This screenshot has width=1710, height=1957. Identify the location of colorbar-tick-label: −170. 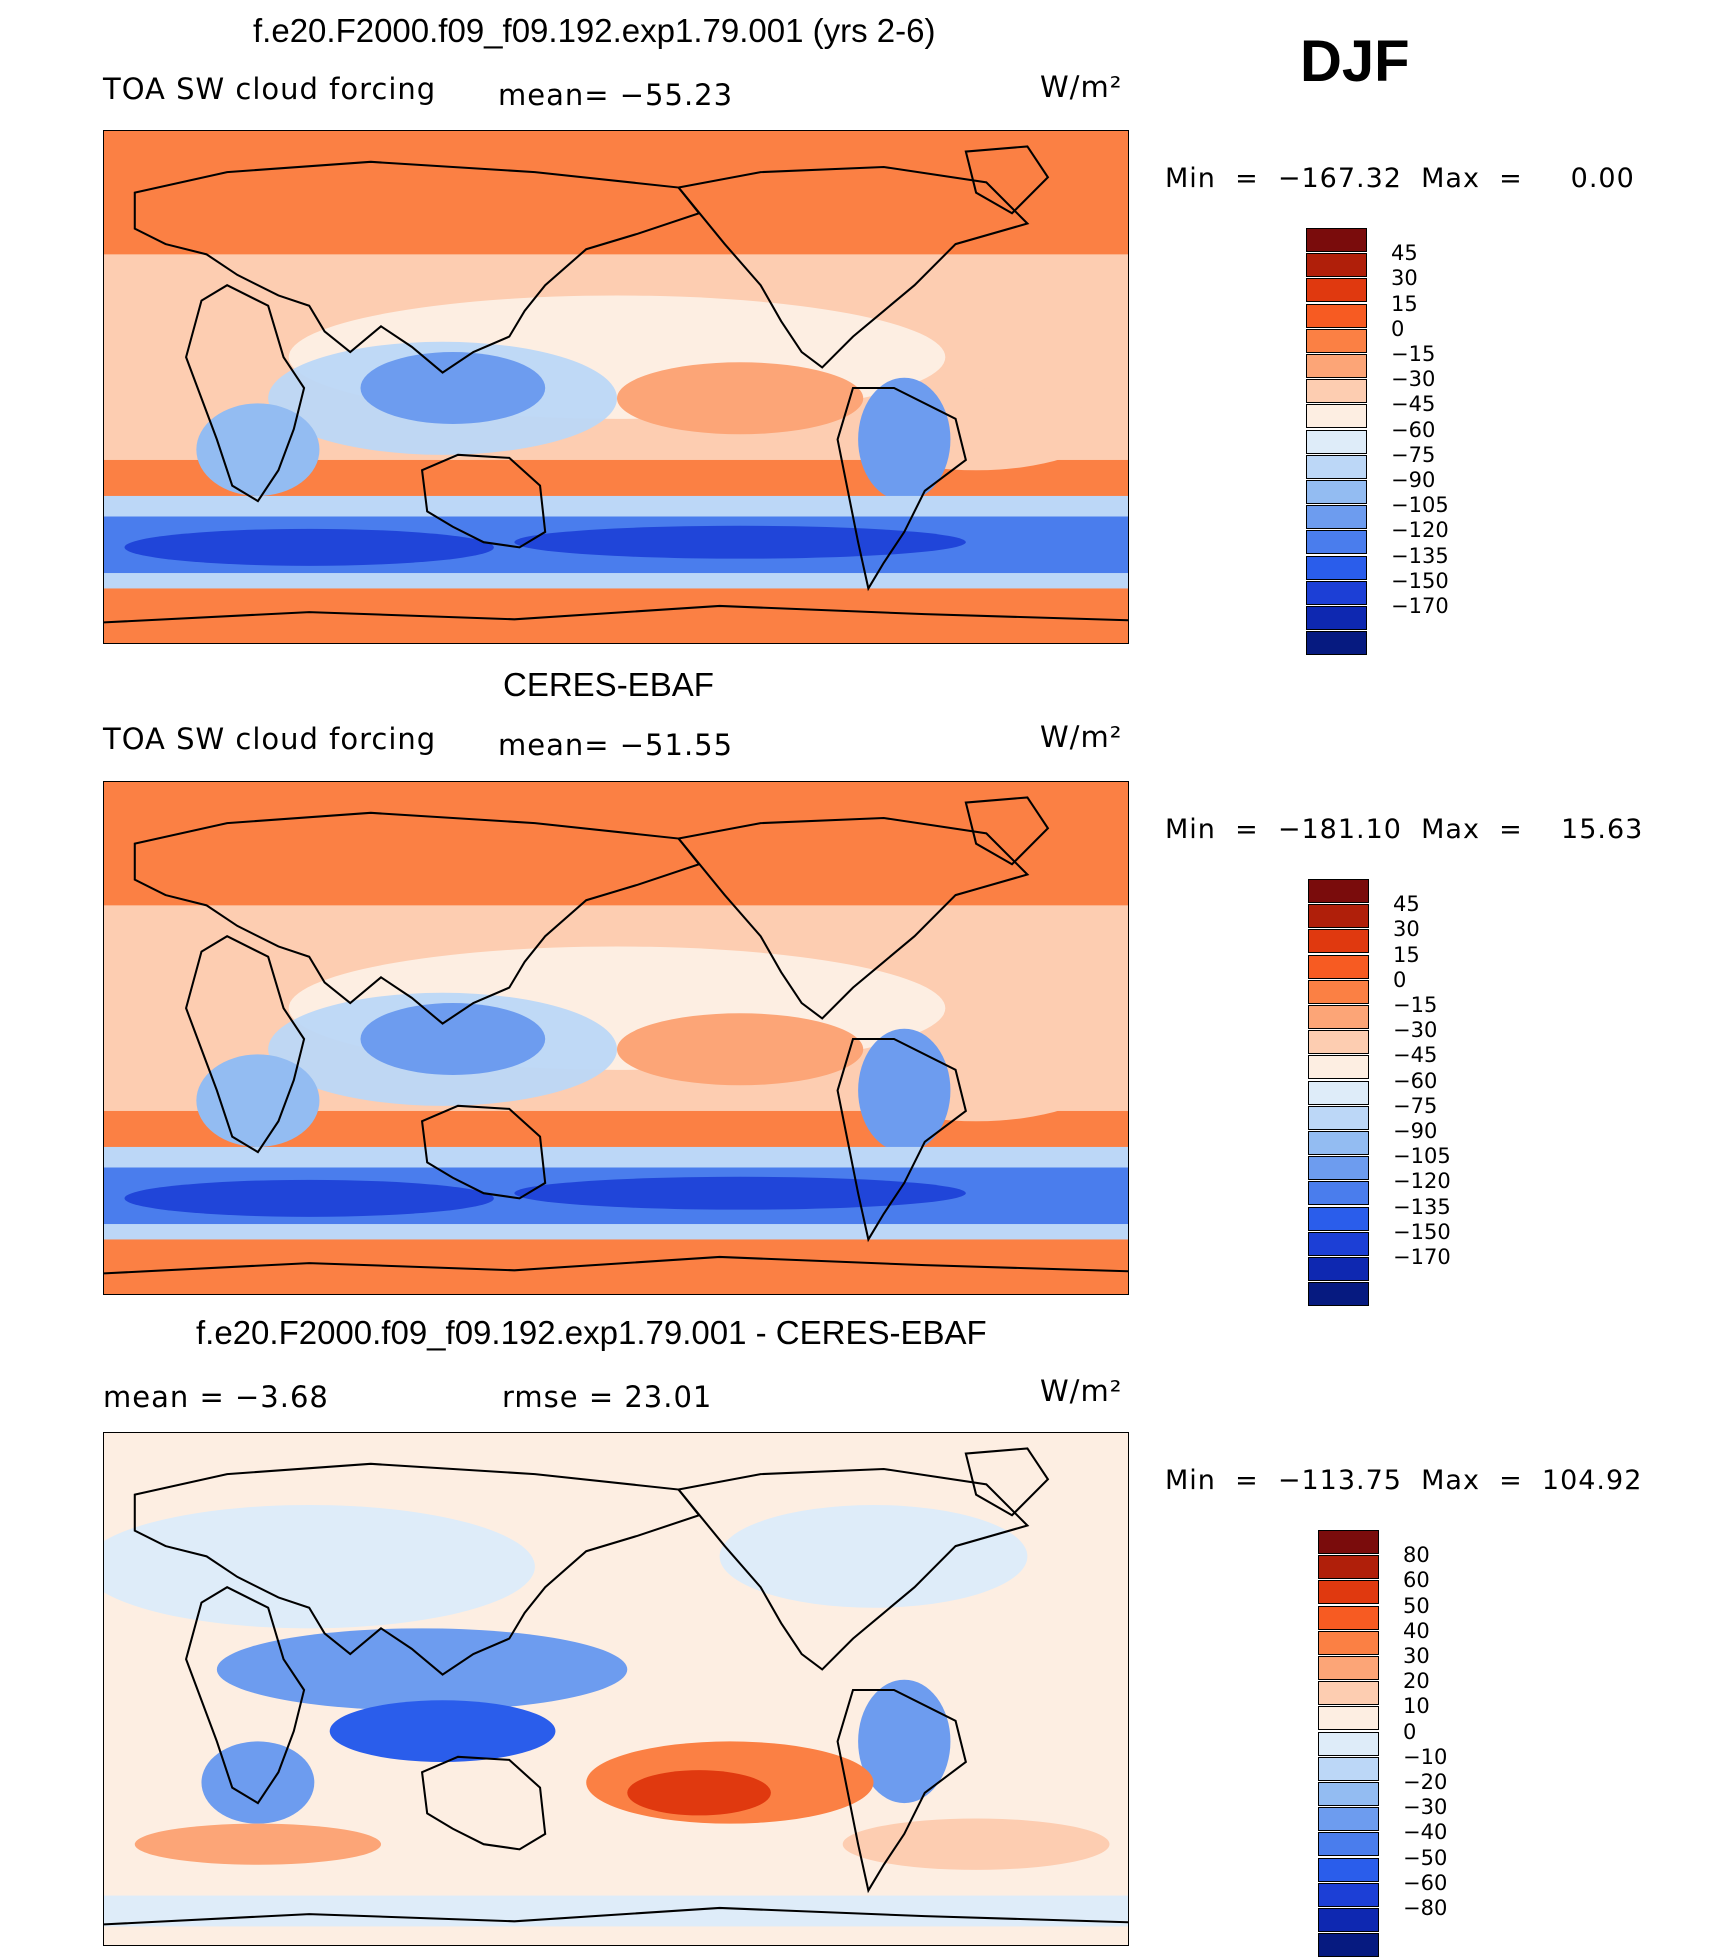
(1420, 606).